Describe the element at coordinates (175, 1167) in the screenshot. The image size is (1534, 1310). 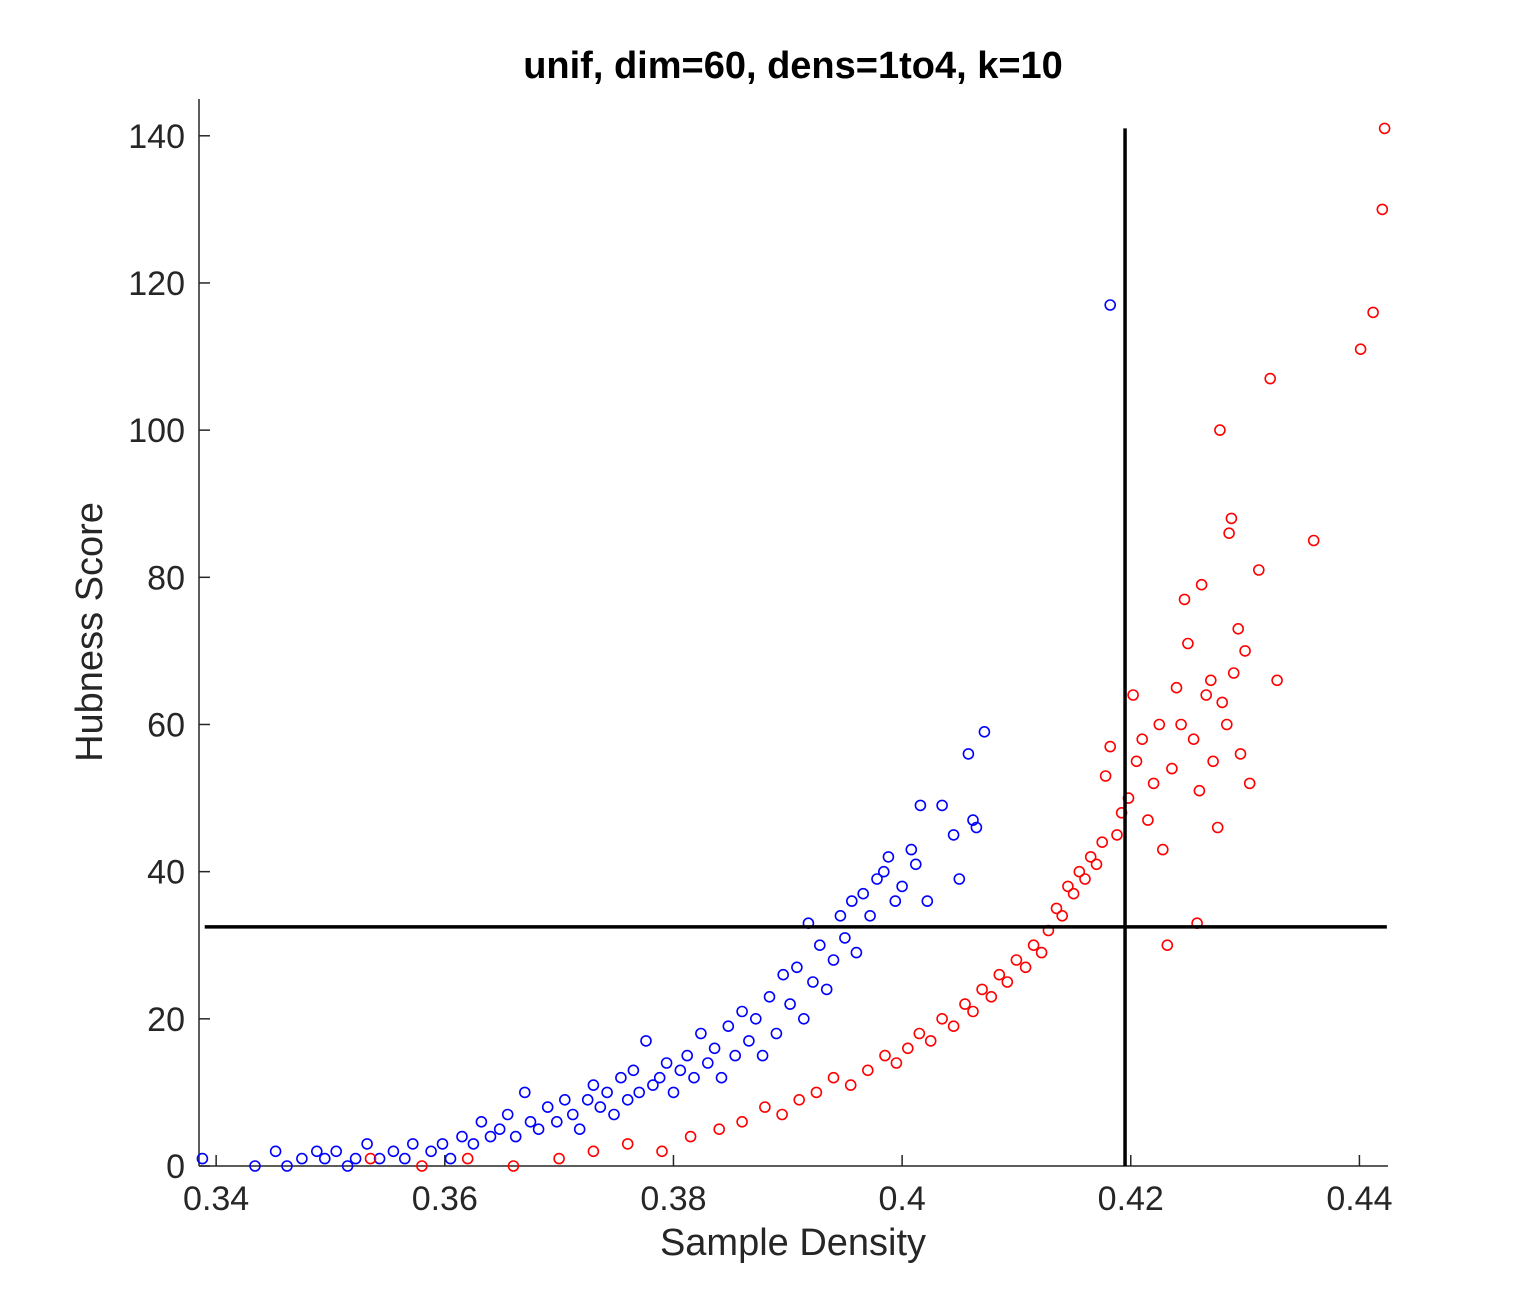
I see `y-tick-label: 0` at that location.